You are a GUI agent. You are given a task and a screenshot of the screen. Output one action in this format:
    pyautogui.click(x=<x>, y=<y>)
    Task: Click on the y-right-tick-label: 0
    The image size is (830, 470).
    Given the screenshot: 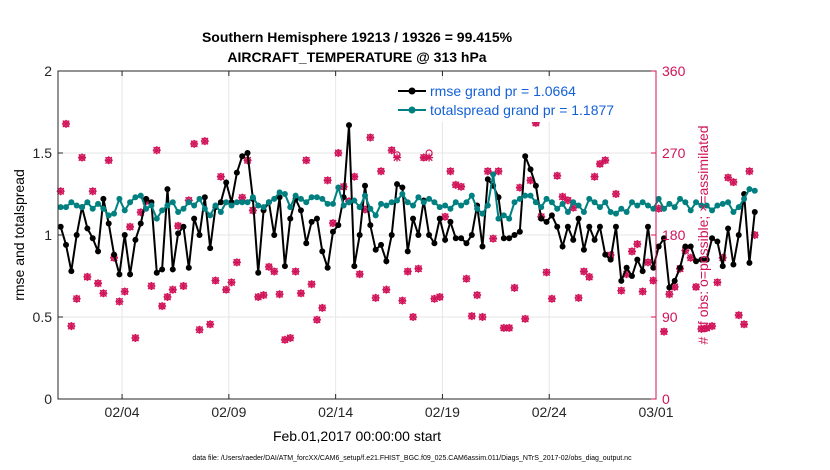 What is the action you would take?
    pyautogui.click(x=666, y=399)
    